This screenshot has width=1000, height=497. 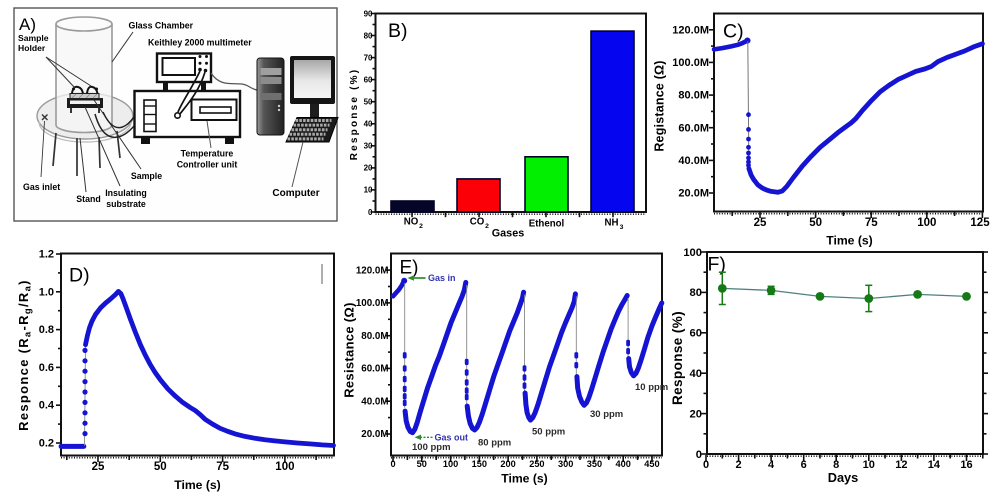 I want to click on svg-text: Insulating, so click(x=126, y=193).